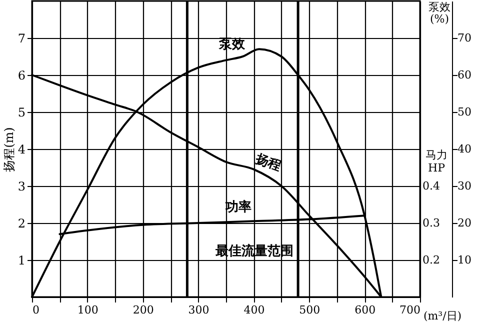 This screenshot has width=480, height=326. What do you see at coordinates (431, 186) in the screenshot?
I see `y3-tick-label: 0.4` at bounding box center [431, 186].